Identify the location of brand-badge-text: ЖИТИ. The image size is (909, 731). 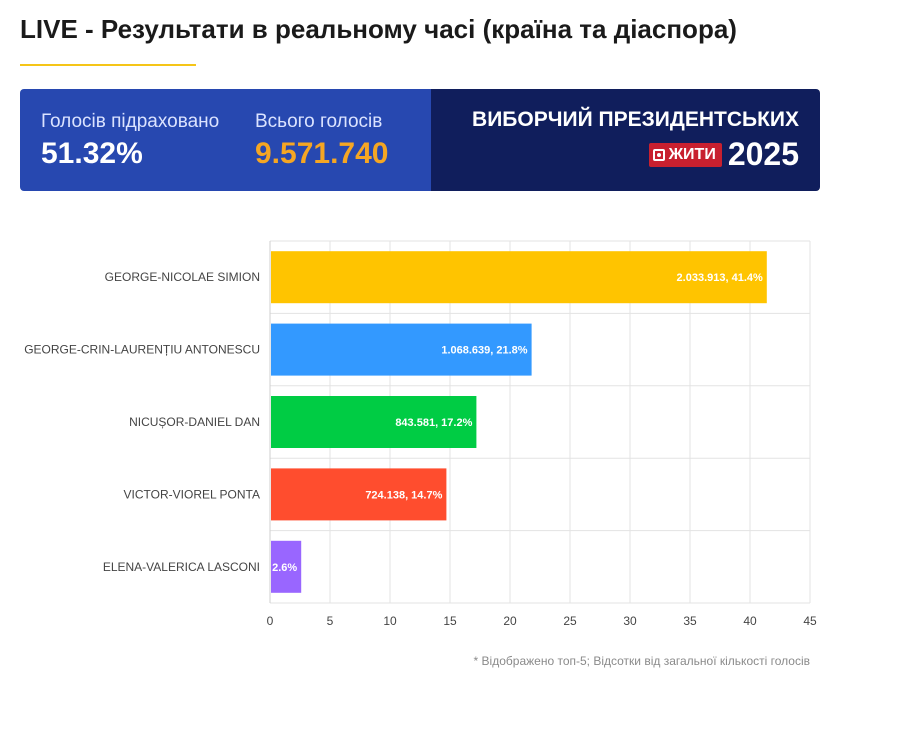
(692, 154).